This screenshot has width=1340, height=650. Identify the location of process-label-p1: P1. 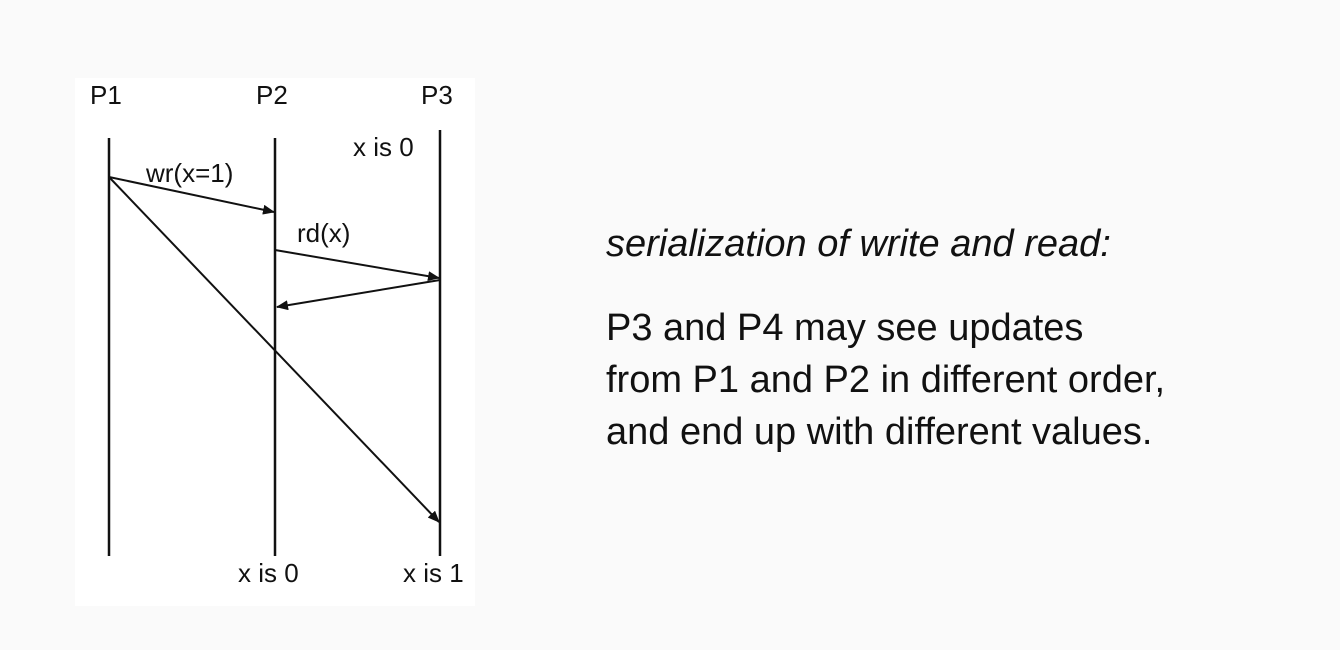
(106, 95).